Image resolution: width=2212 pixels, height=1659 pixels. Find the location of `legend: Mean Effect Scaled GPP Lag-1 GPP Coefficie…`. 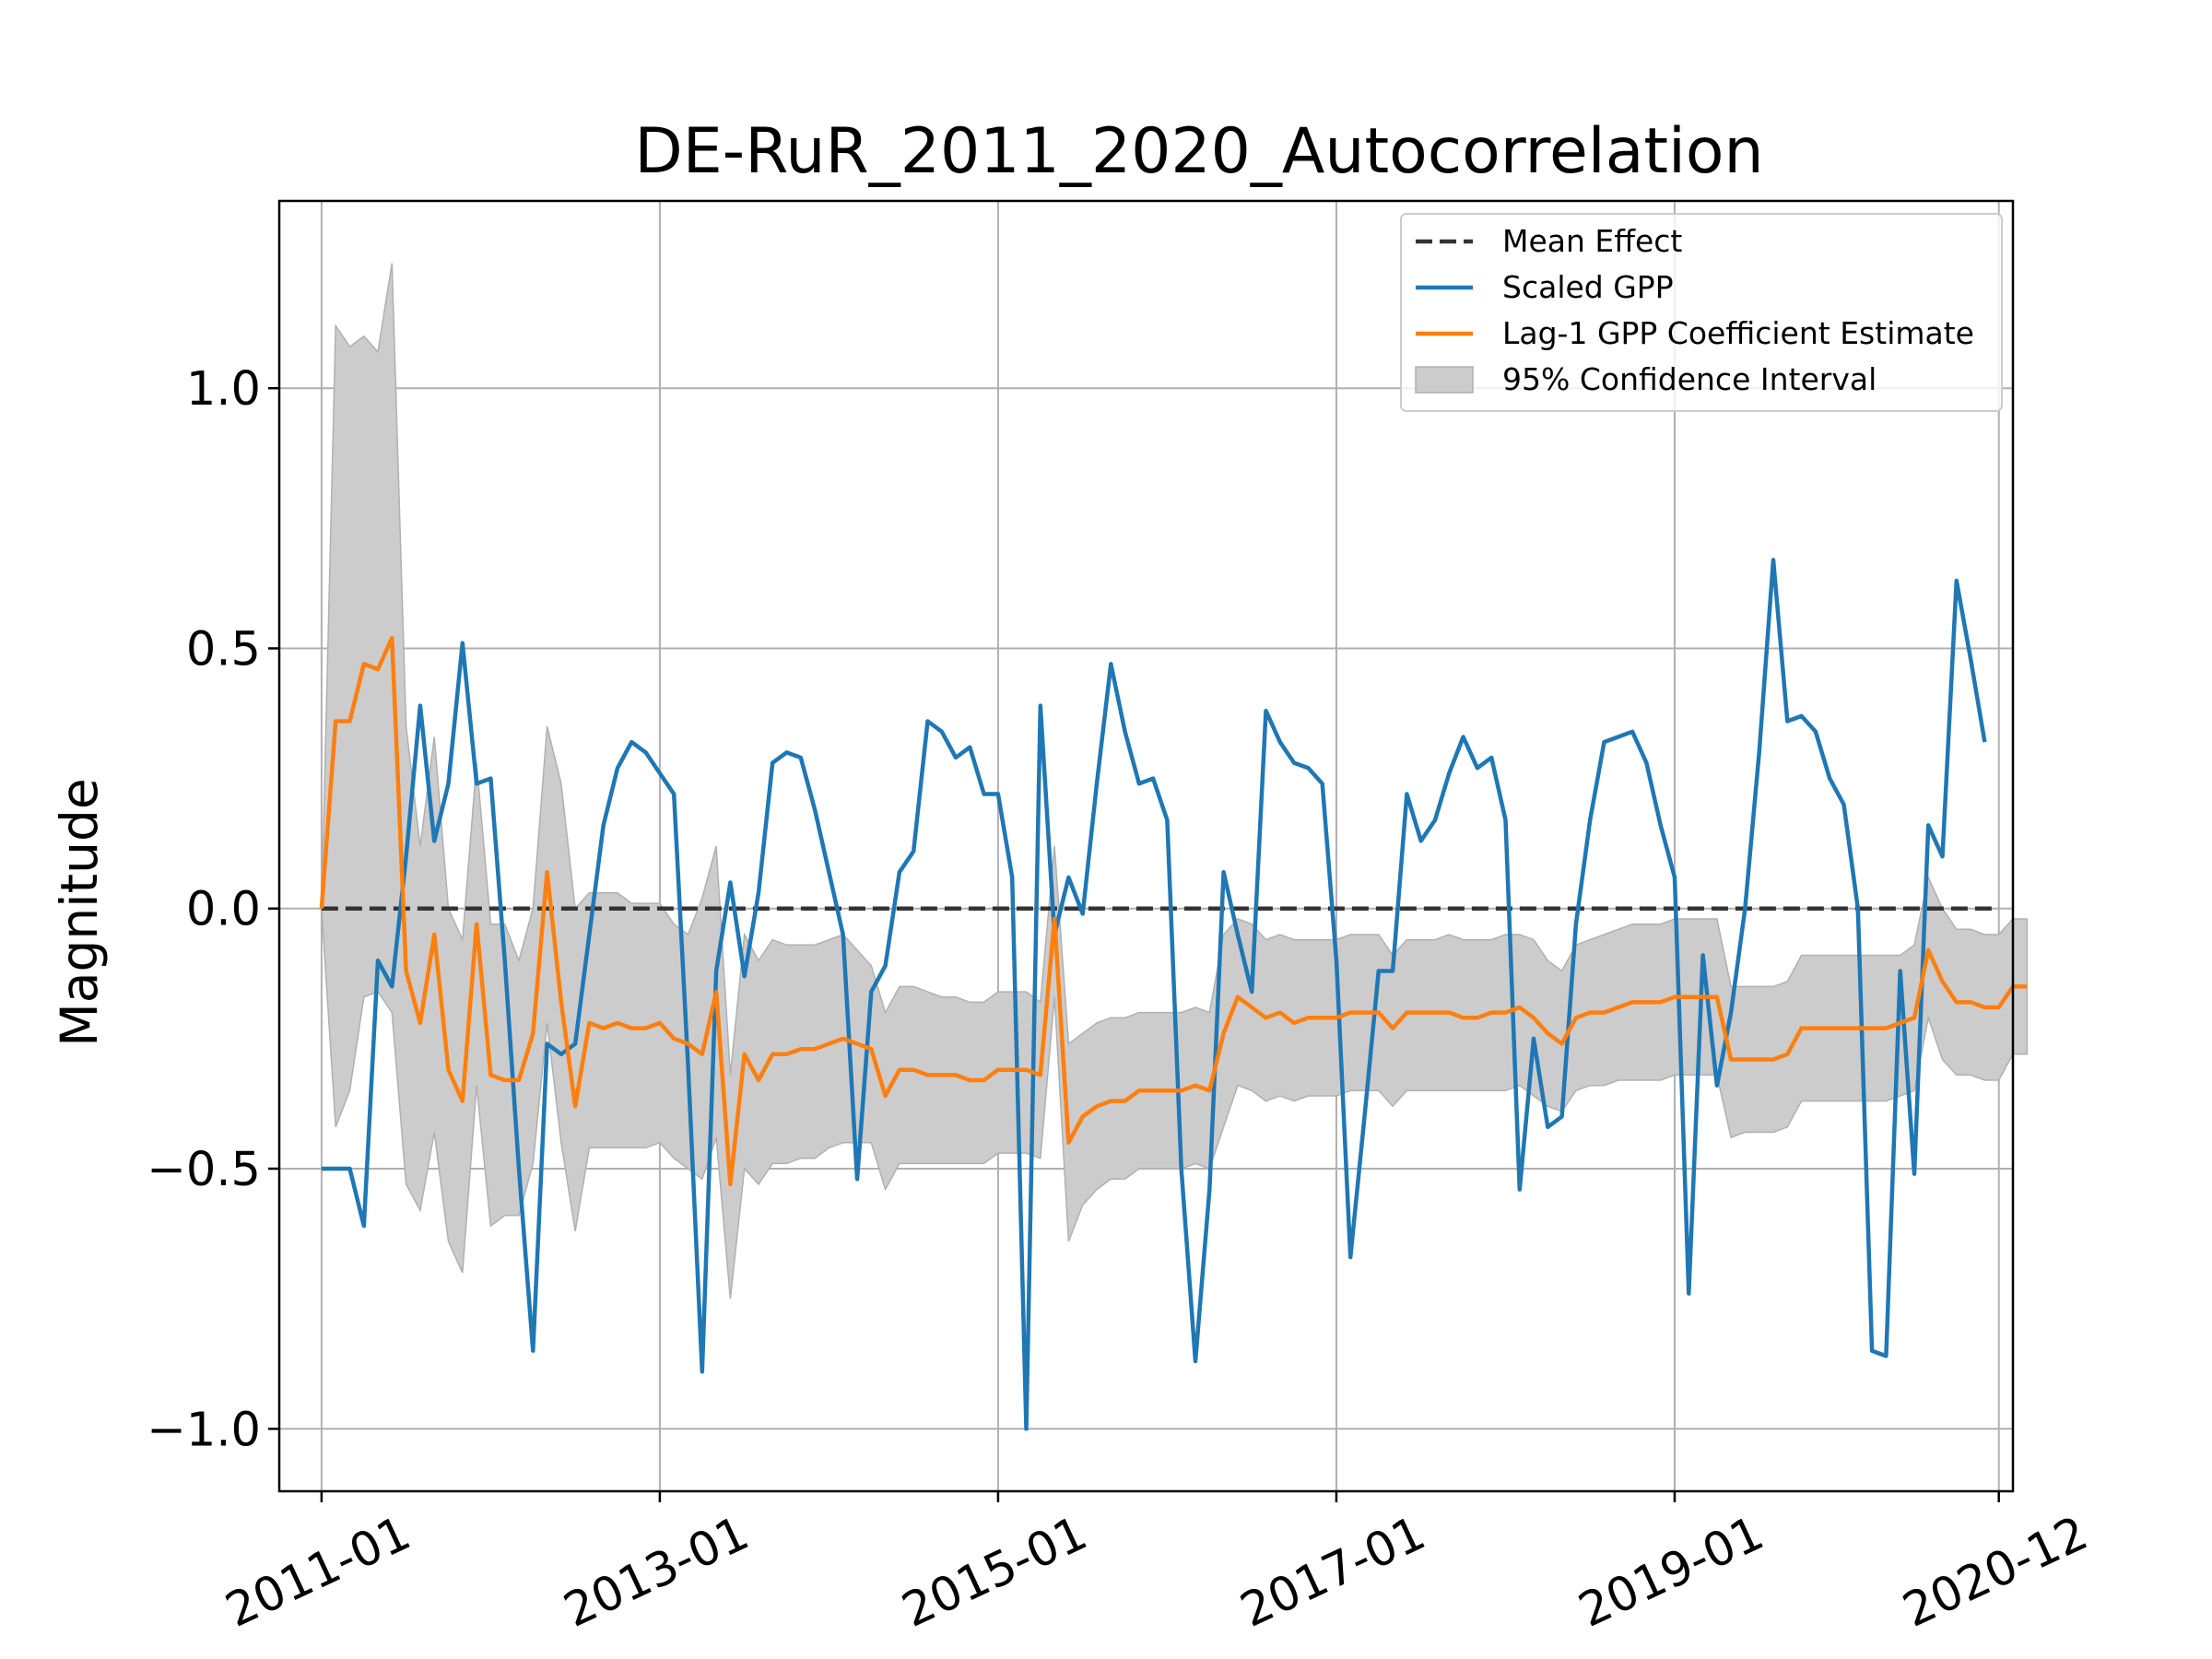

legend: Mean Effect Scaled GPP Lag-1 GPP Coefficie… is located at coordinates (1701, 312).